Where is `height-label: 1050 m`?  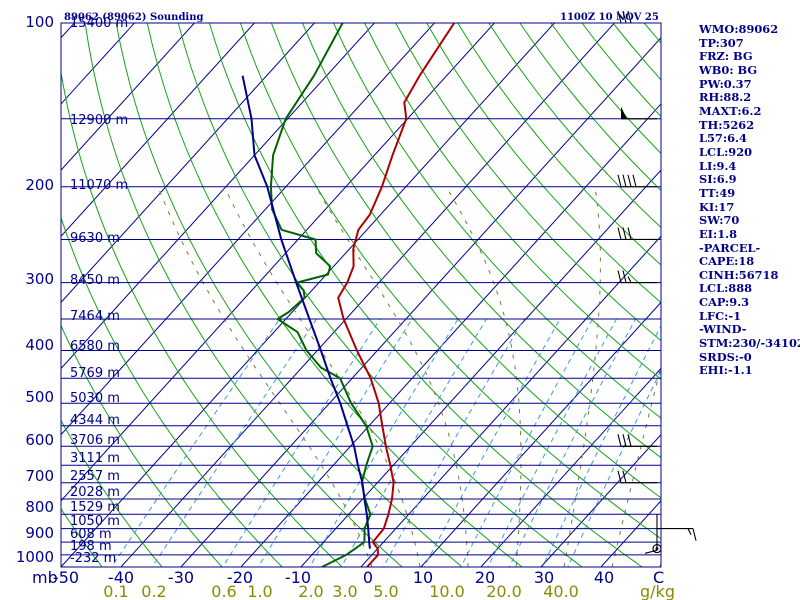
height-label: 1050 m is located at coordinates (95, 521).